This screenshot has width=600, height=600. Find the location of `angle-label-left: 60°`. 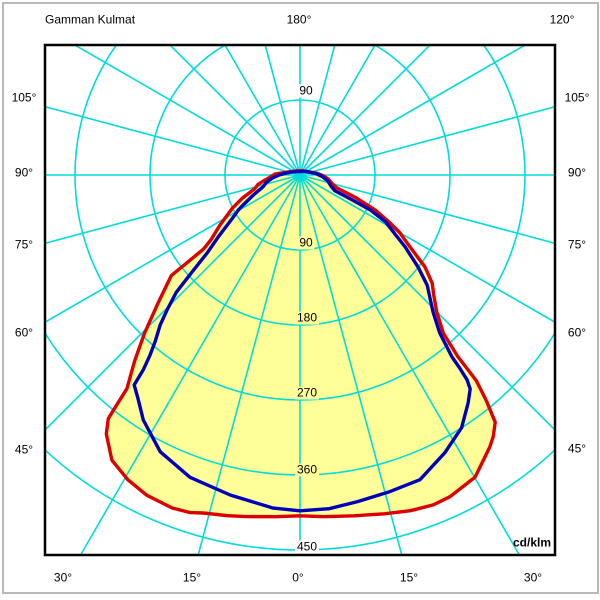

angle-label-left: 60° is located at coordinates (24, 332).